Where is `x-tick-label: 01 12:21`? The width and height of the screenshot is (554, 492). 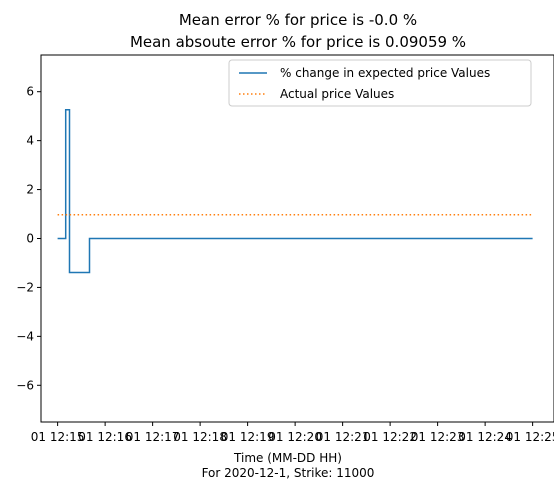 x-tick-label: 01 12:21 is located at coordinates (343, 437).